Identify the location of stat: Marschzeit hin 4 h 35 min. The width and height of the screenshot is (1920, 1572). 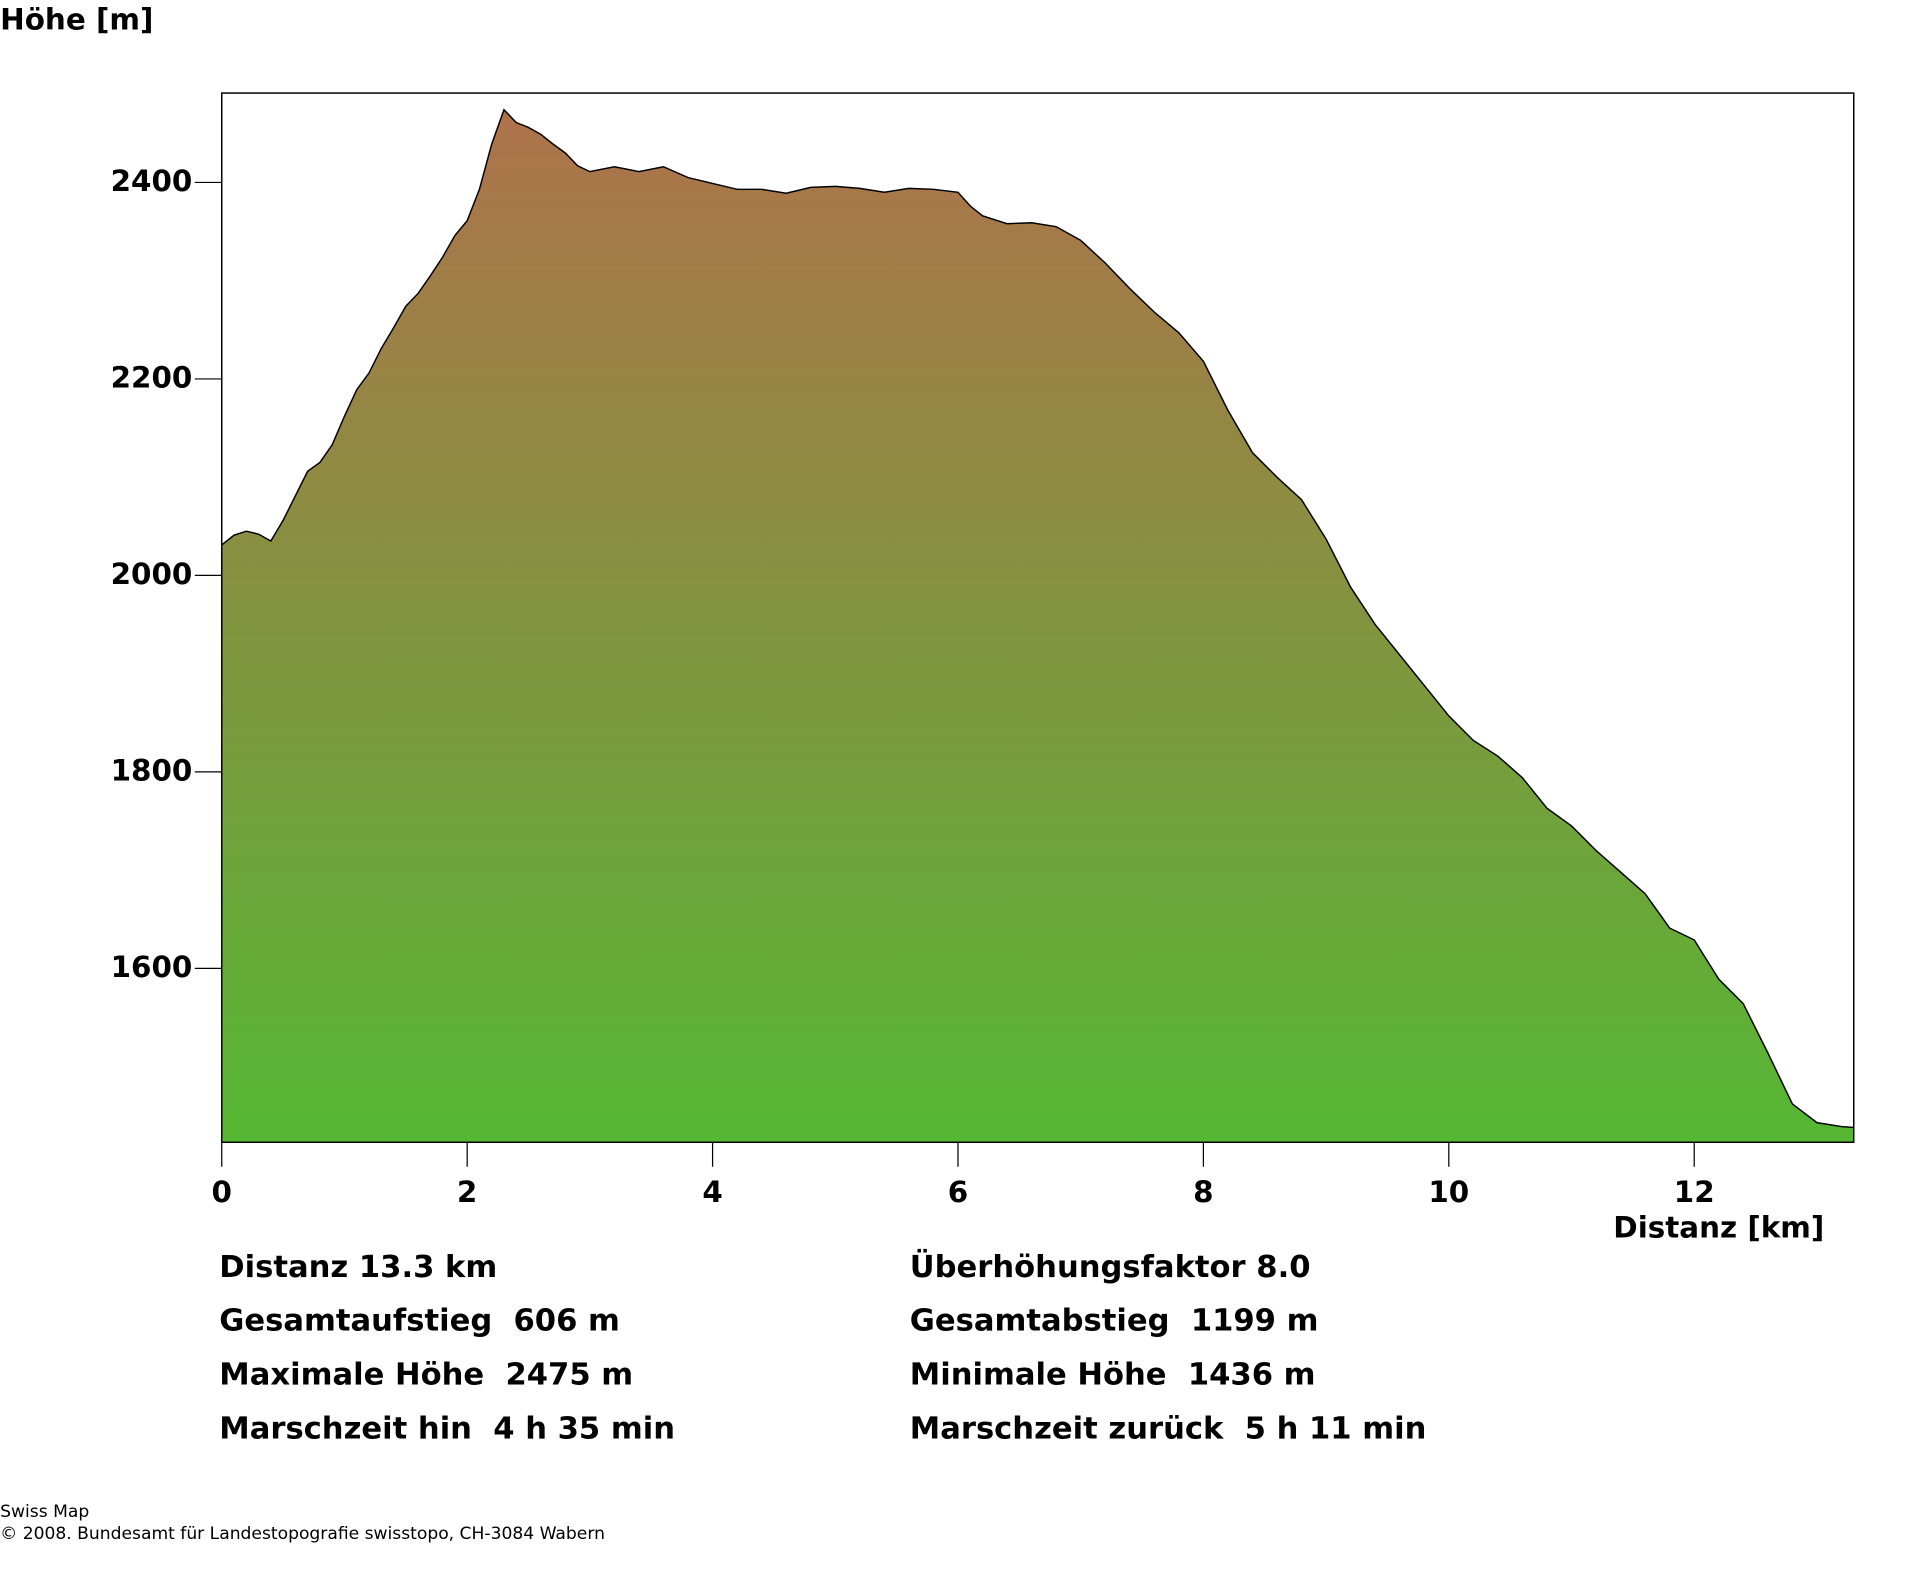
(447, 1428).